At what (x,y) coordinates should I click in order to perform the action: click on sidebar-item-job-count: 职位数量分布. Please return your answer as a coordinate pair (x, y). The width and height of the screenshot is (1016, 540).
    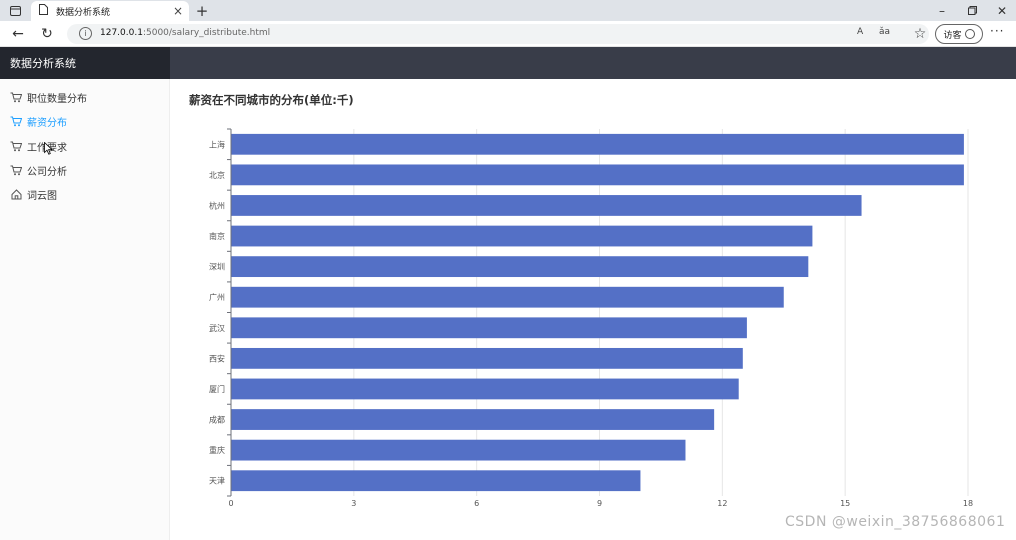
    Looking at the image, I should click on (48, 97).